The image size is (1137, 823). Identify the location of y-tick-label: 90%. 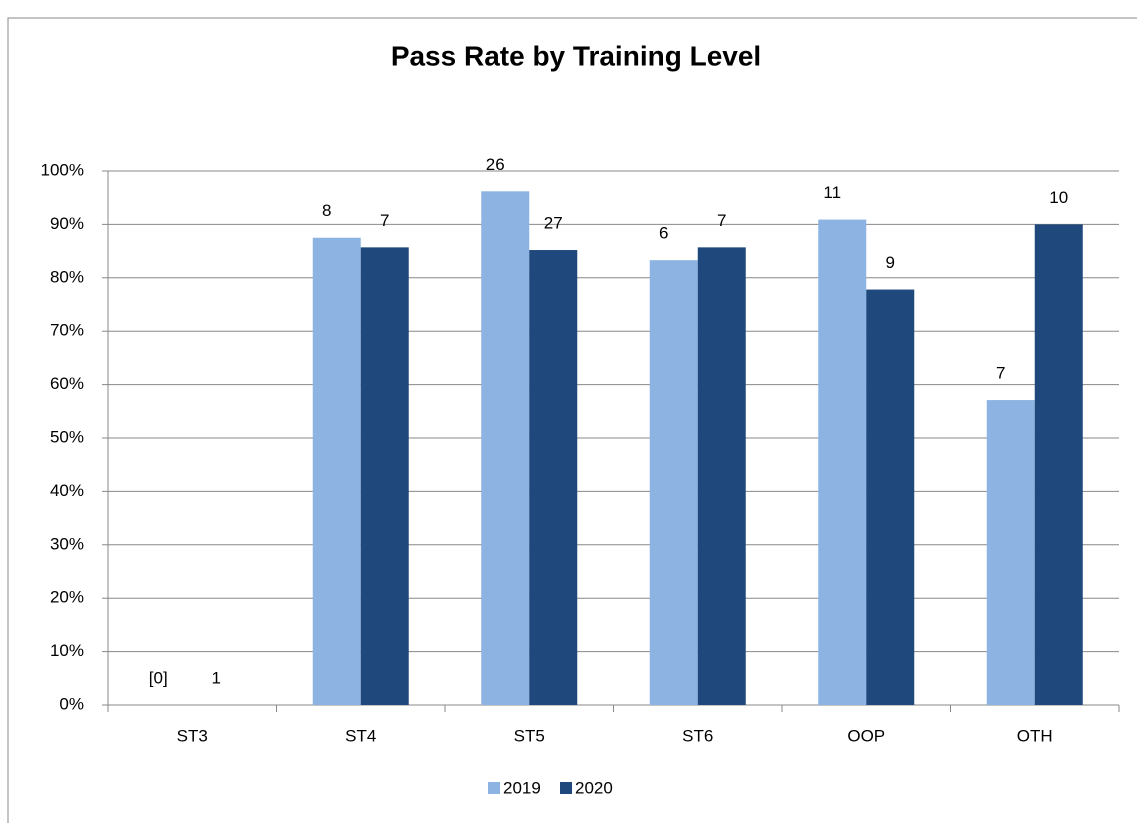
(67, 223).